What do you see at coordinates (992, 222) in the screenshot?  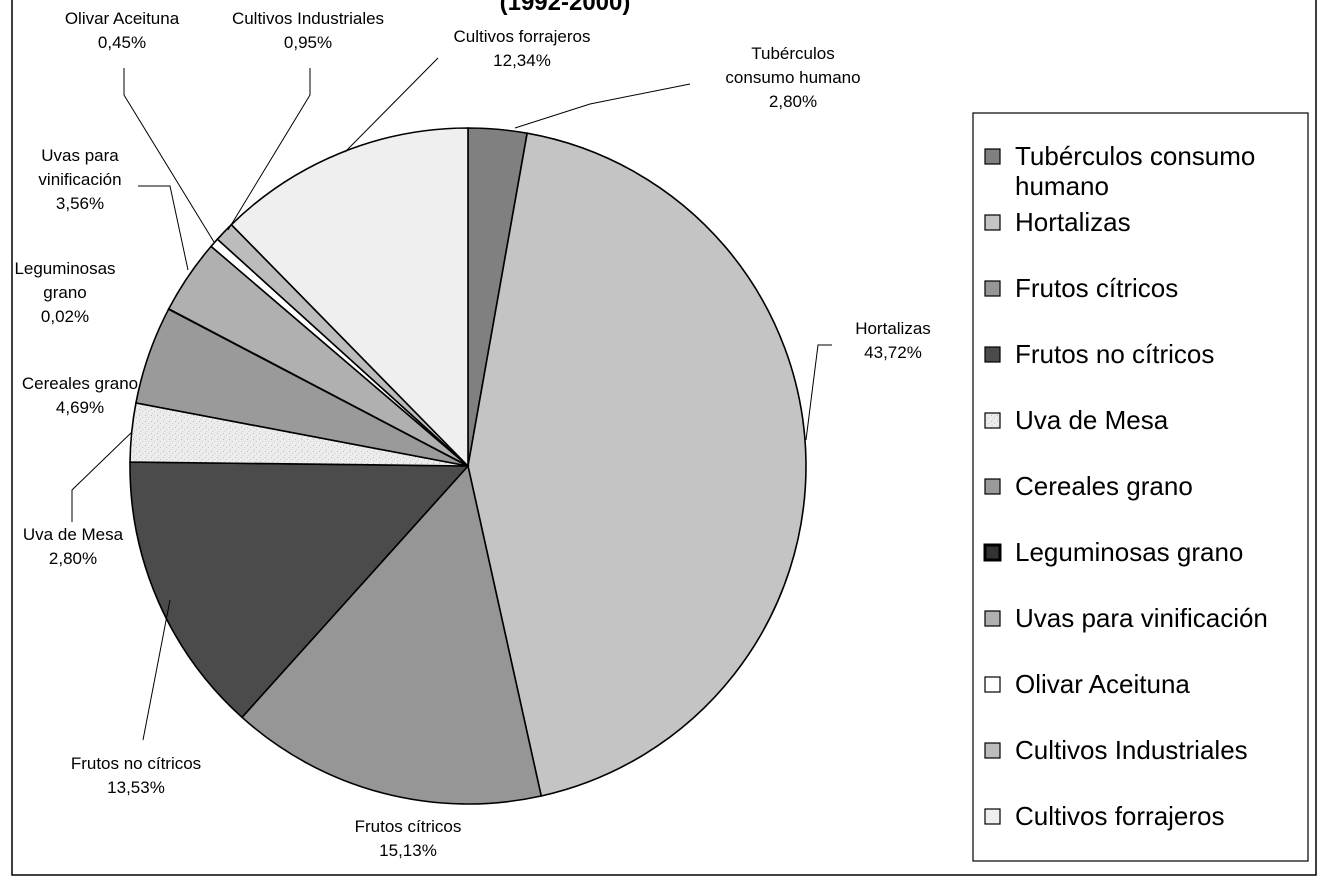 I see `legend-swatch-hortalizas` at bounding box center [992, 222].